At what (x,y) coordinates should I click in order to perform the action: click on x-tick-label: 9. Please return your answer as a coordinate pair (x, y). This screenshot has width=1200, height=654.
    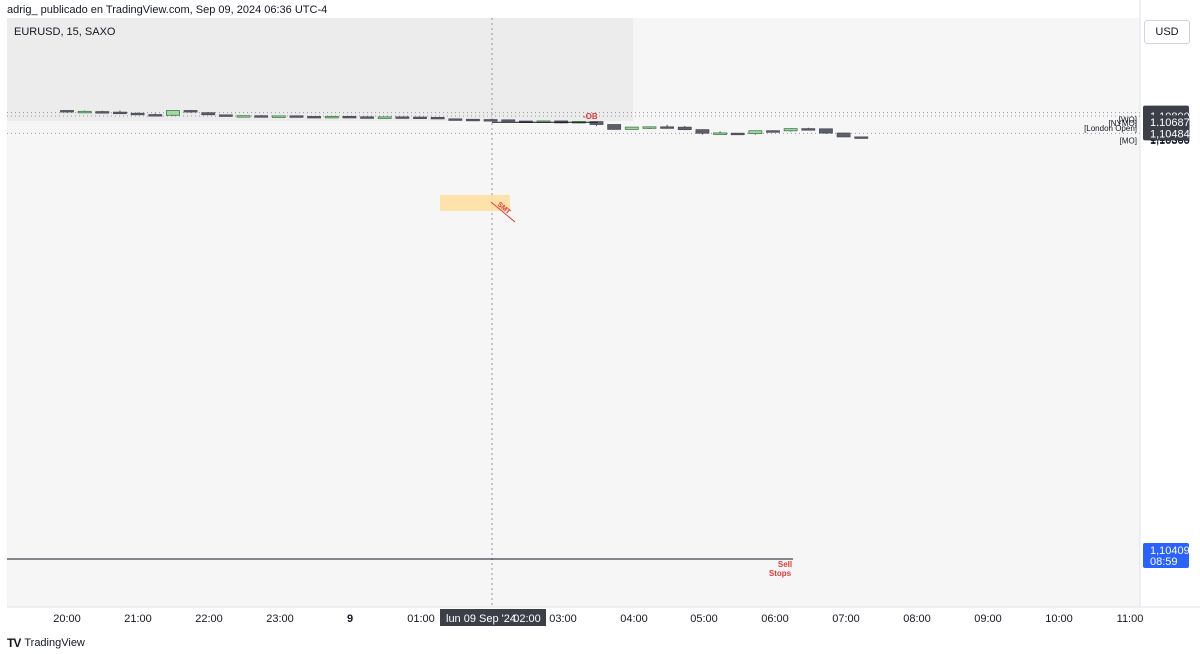
    Looking at the image, I should click on (350, 619).